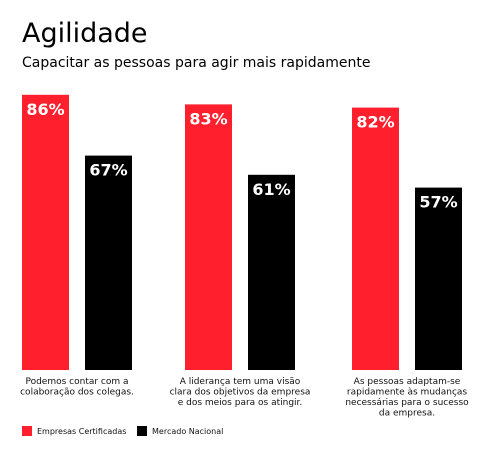  What do you see at coordinates (407, 403) in the screenshot?
I see `category-label: necessárias para o sucesso` at bounding box center [407, 403].